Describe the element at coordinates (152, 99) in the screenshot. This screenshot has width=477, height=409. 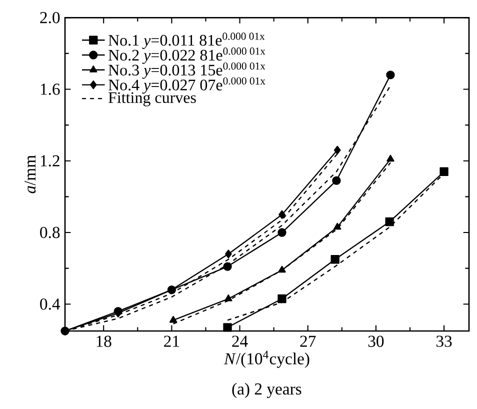
I see `legend-label: Fitting curves` at that location.